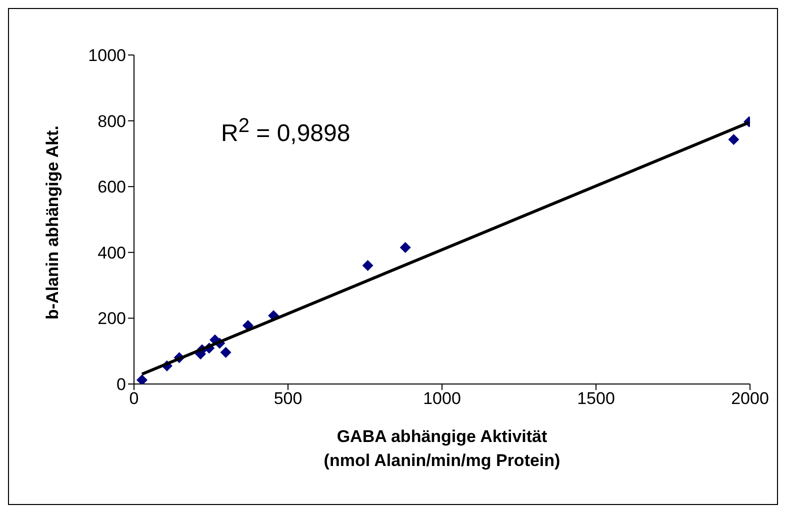 This screenshot has width=786, height=513. I want to click on x-tick-label: 1000, so click(442, 398).